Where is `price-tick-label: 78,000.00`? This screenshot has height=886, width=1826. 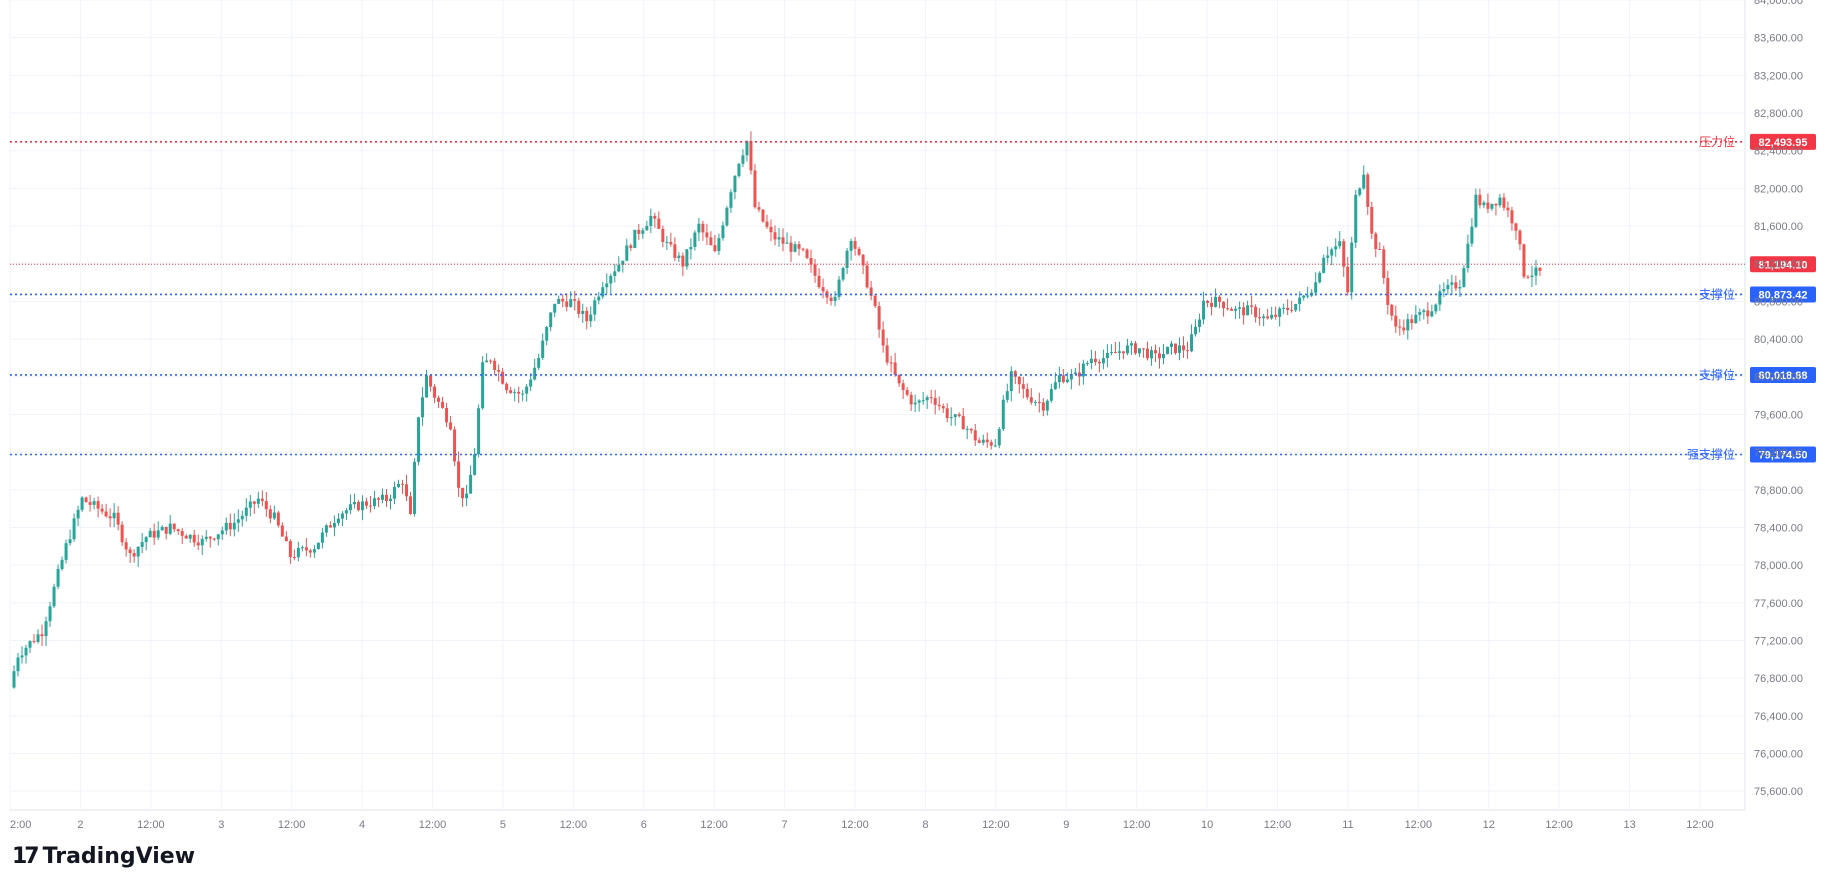
price-tick-label: 78,000.00 is located at coordinates (1778, 566).